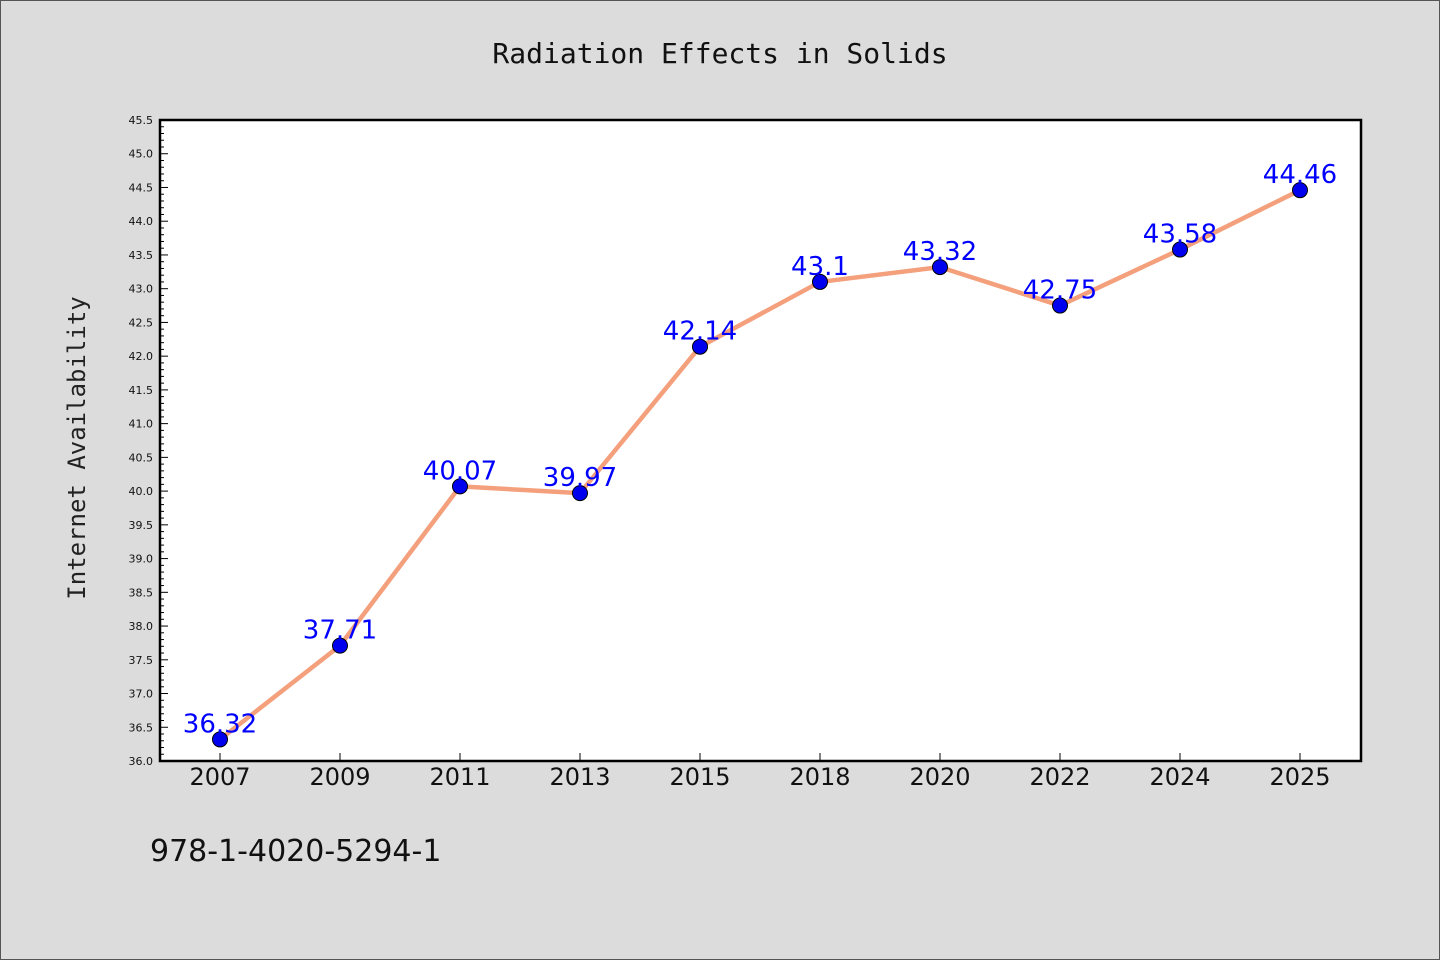 The height and width of the screenshot is (960, 1440). What do you see at coordinates (141, 154) in the screenshot?
I see `y-tick-label: 45.0` at bounding box center [141, 154].